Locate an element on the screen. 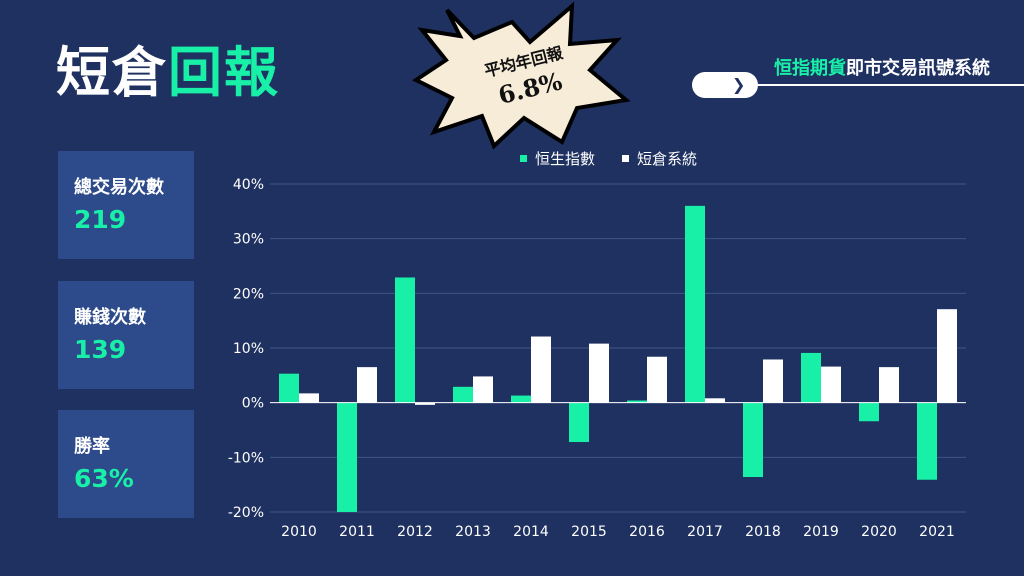  title-main: 短倉 is located at coordinates (112, 72).